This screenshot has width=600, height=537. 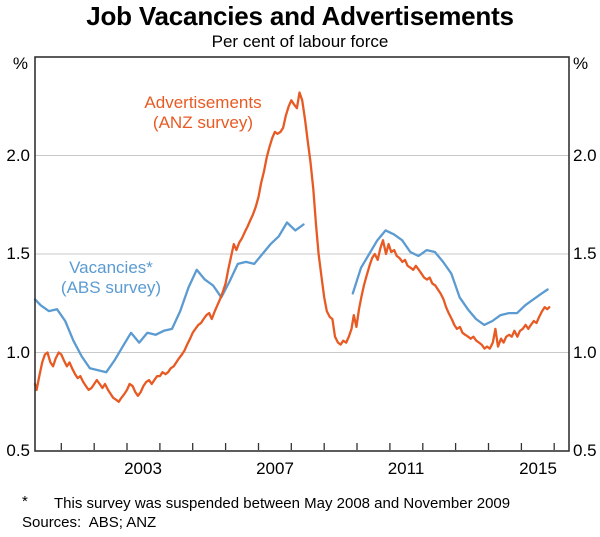 I want to click on legend-vacancies-line1: Vacancies*, so click(x=111, y=267).